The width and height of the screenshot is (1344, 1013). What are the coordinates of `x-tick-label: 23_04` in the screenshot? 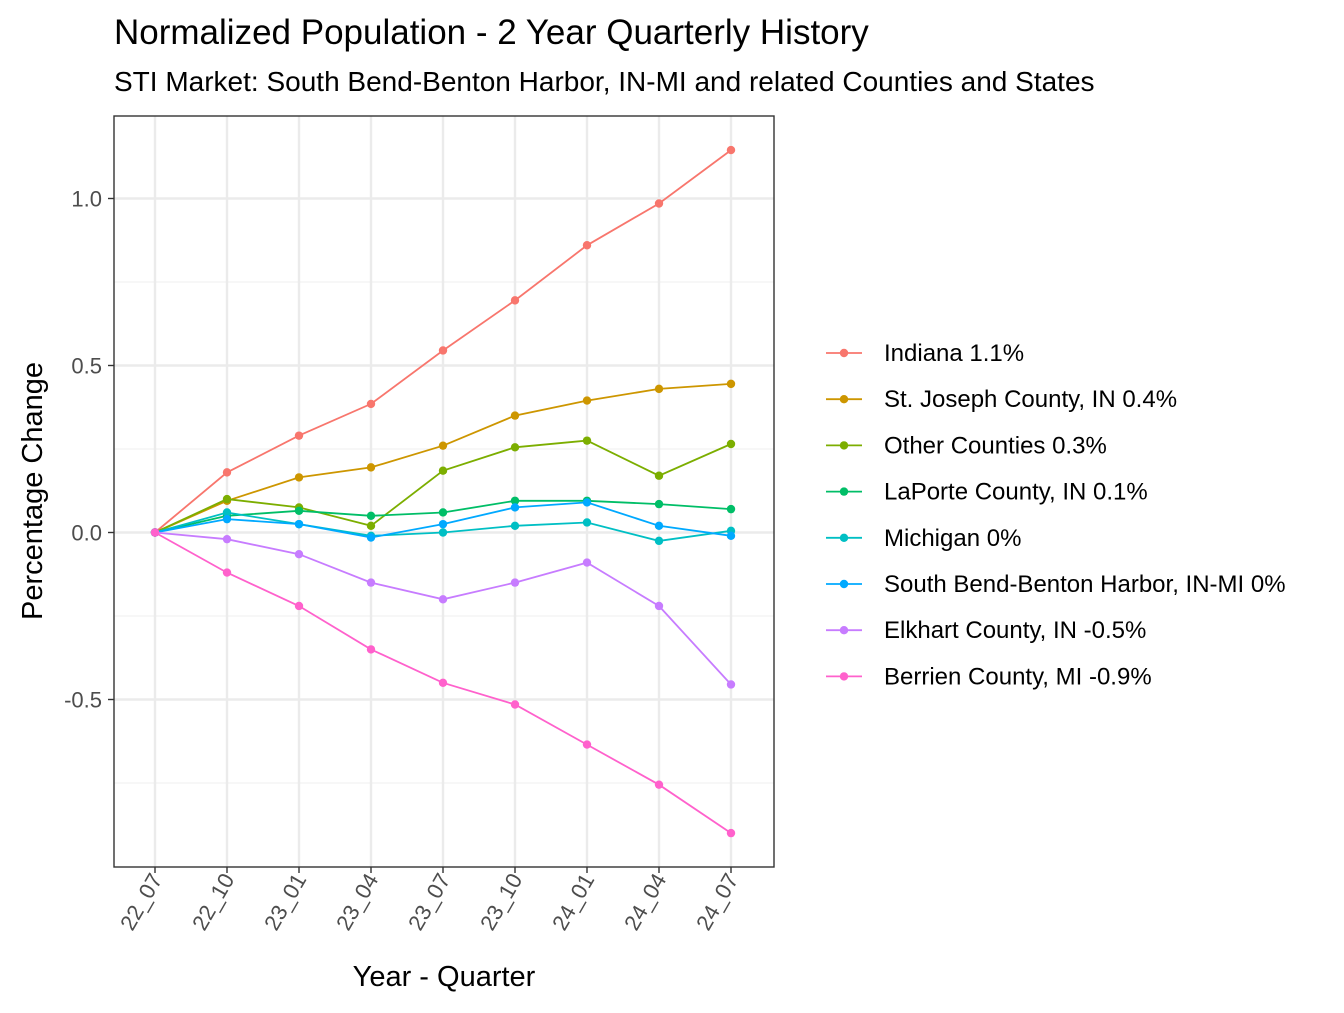 It's located at (357, 901).